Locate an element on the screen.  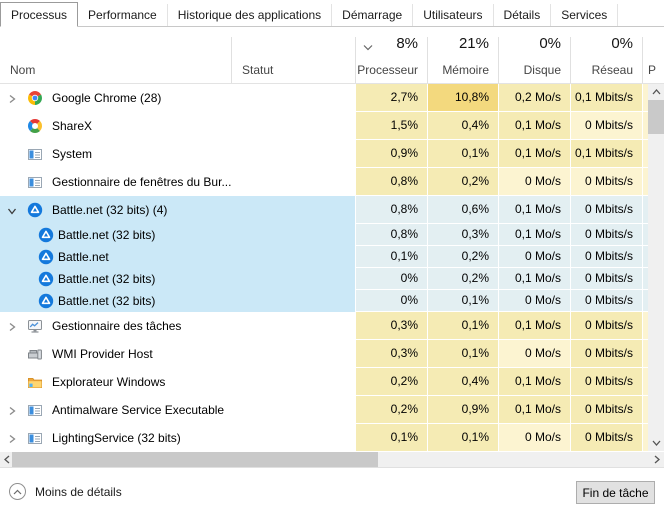
tab-historique-applications: Historique des applications is located at coordinates (250, 15).